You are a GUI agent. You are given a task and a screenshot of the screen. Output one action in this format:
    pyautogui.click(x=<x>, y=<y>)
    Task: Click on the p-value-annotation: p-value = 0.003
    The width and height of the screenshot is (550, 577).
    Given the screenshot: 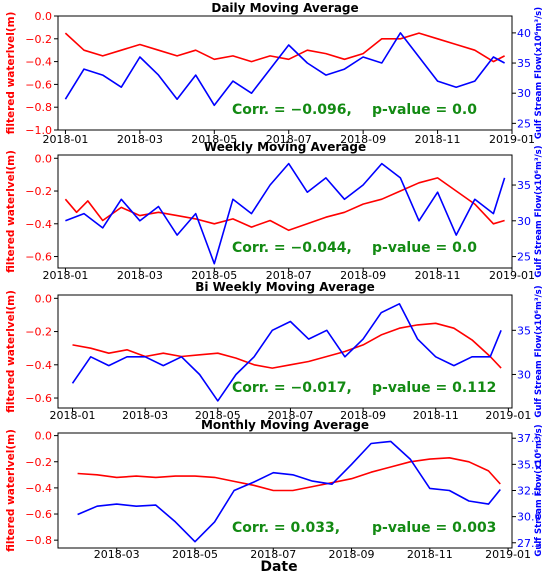 What is the action you would take?
    pyautogui.click(x=434, y=528)
    